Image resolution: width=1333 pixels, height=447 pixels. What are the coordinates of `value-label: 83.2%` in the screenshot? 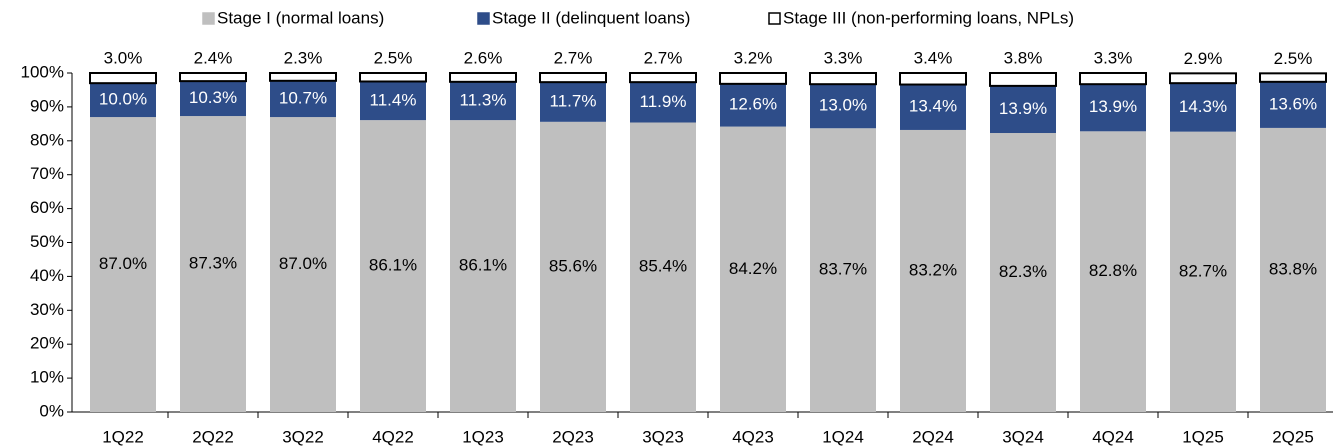 It's located at (933, 269).